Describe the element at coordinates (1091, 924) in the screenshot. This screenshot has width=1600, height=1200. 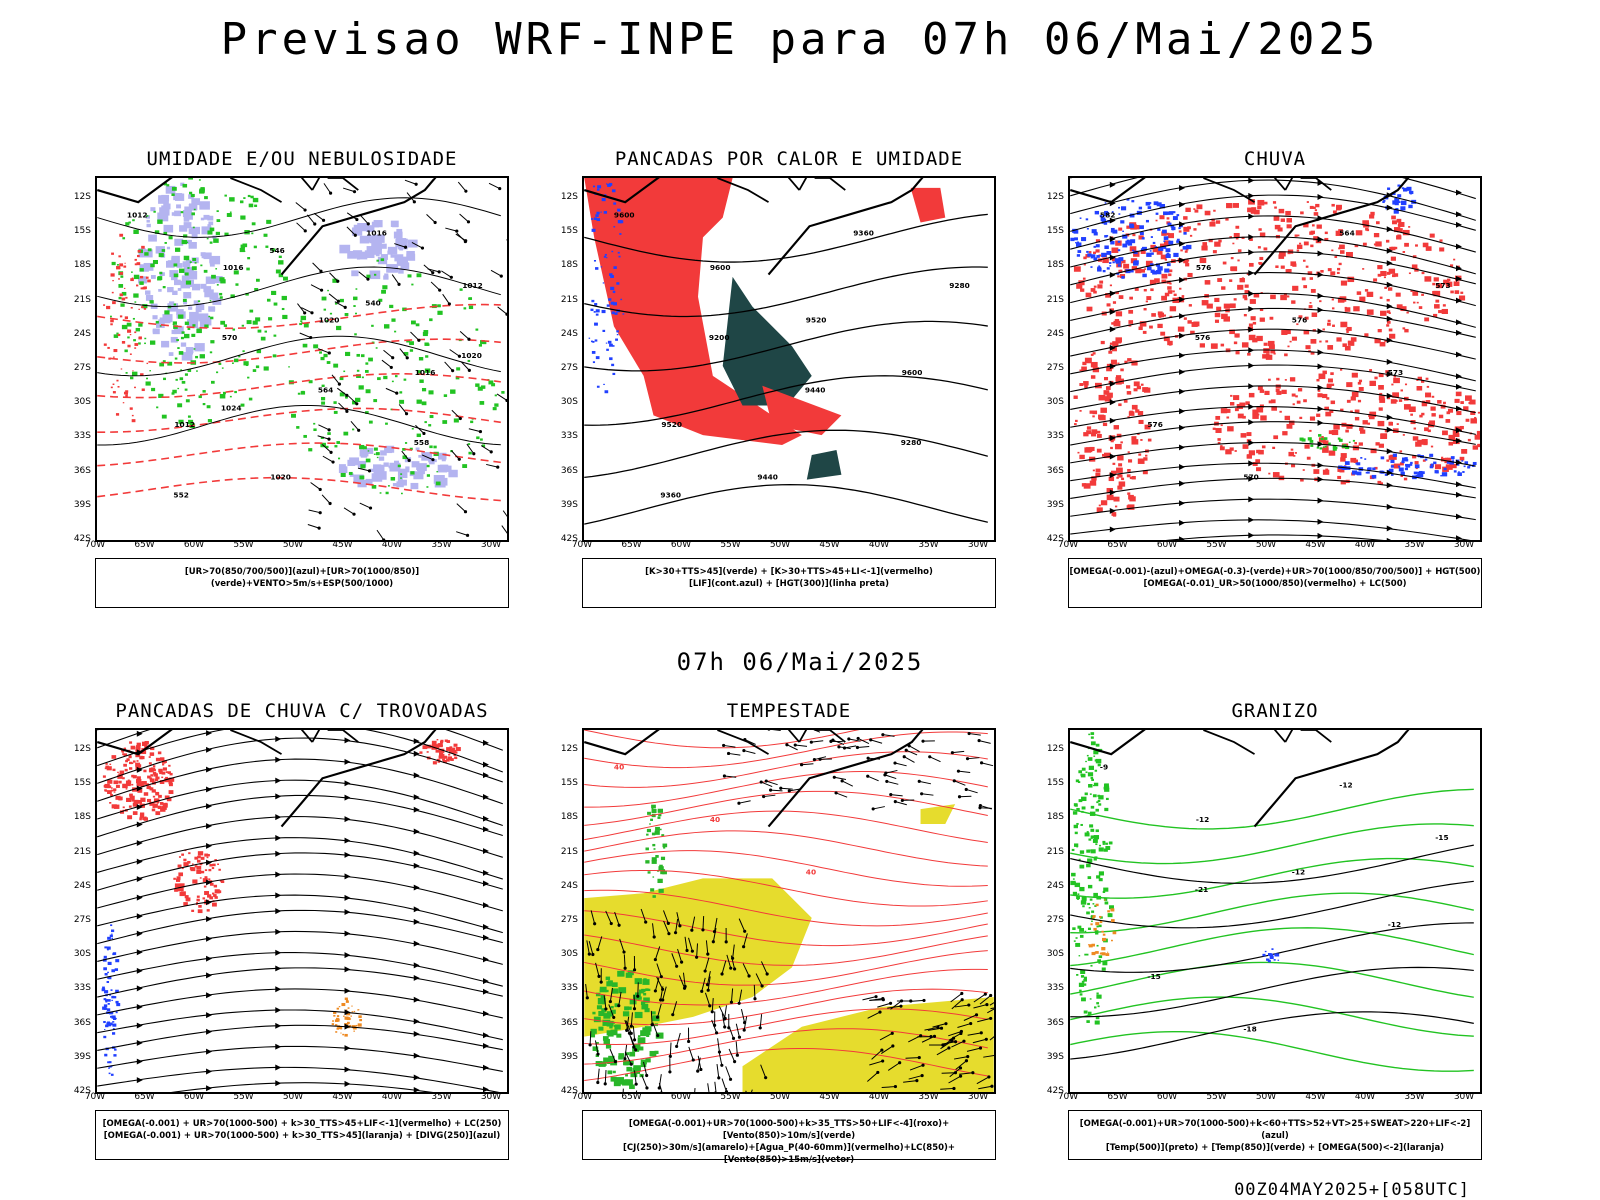
I see `orange-cell` at that location.